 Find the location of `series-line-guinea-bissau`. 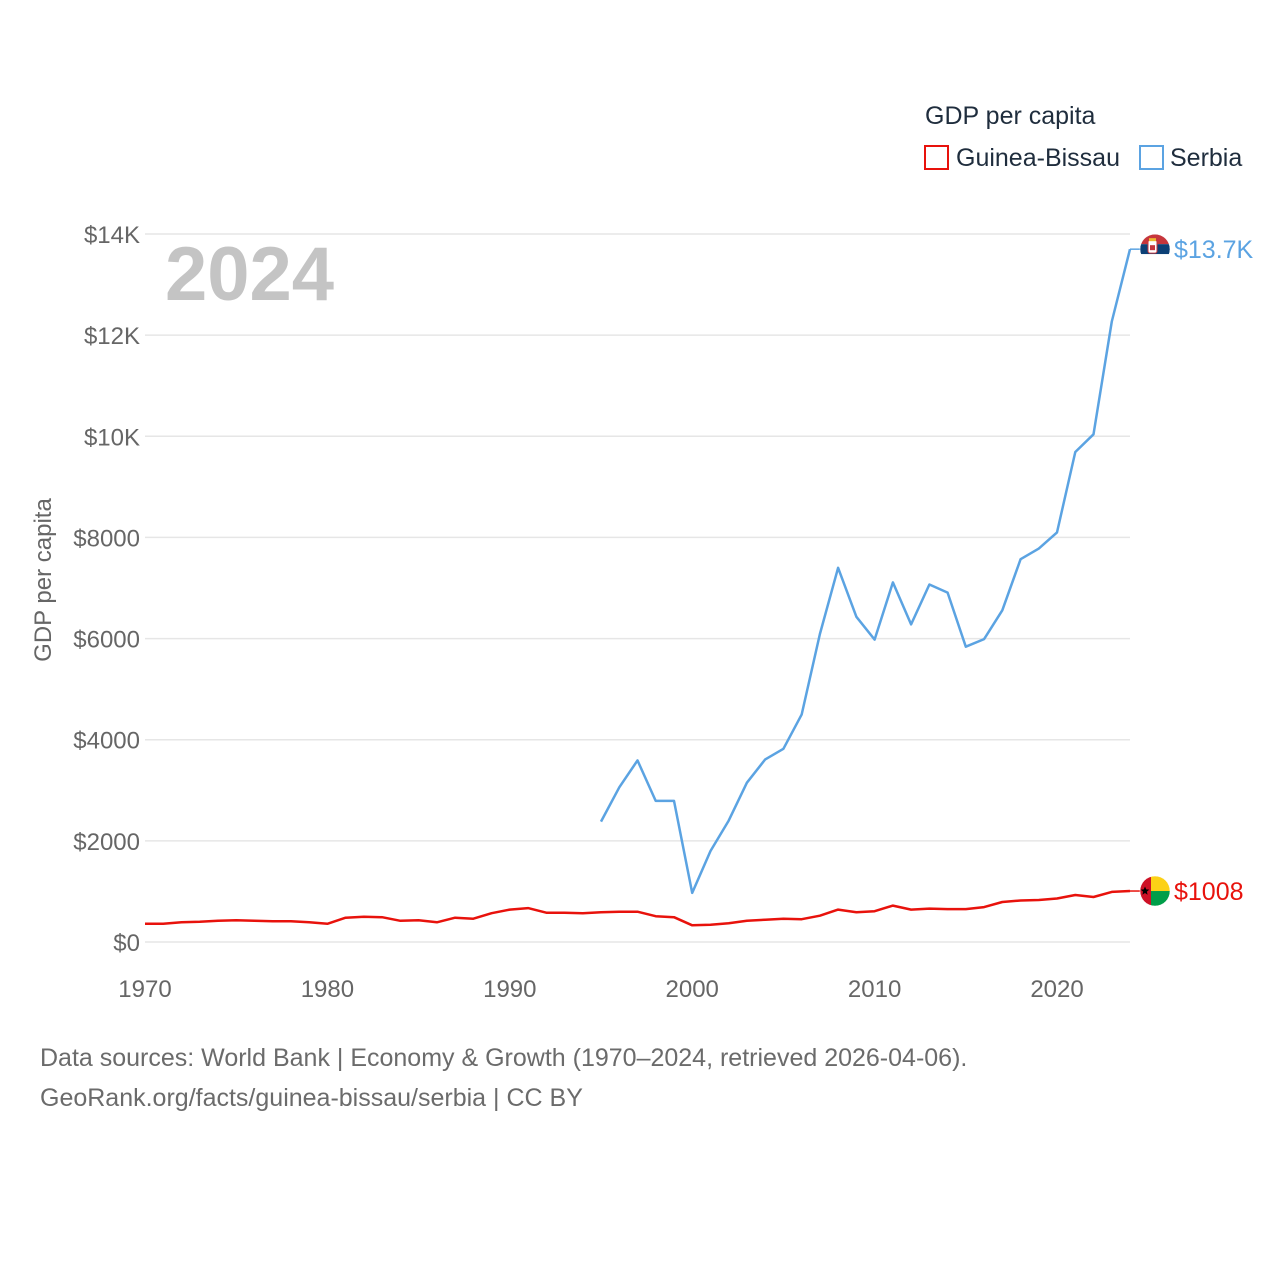

series-line-guinea-bissau is located at coordinates (638, 908).